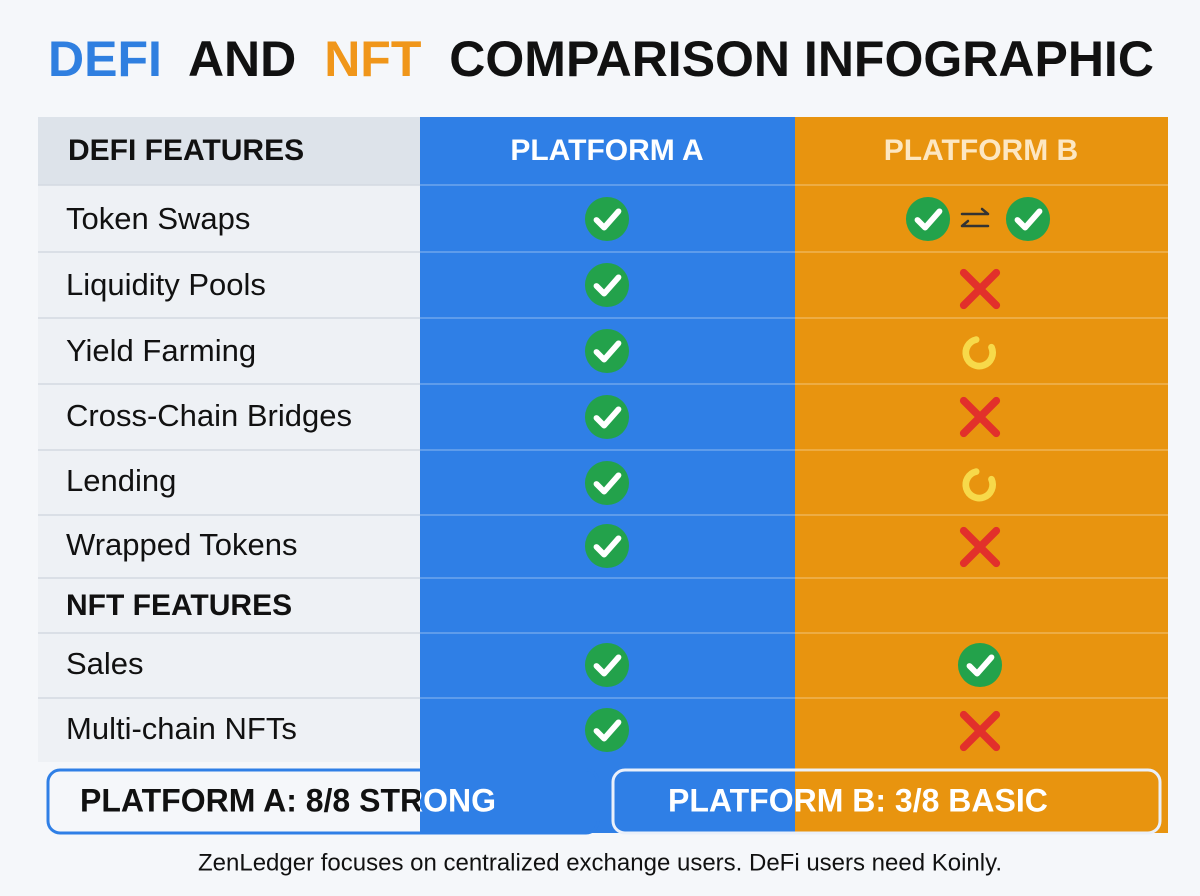  I want to click on feature-header-cell, so click(229, 151).